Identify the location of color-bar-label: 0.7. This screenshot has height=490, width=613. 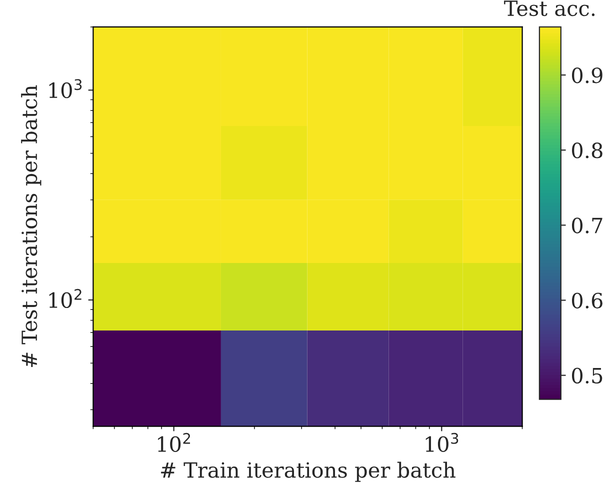
(587, 226).